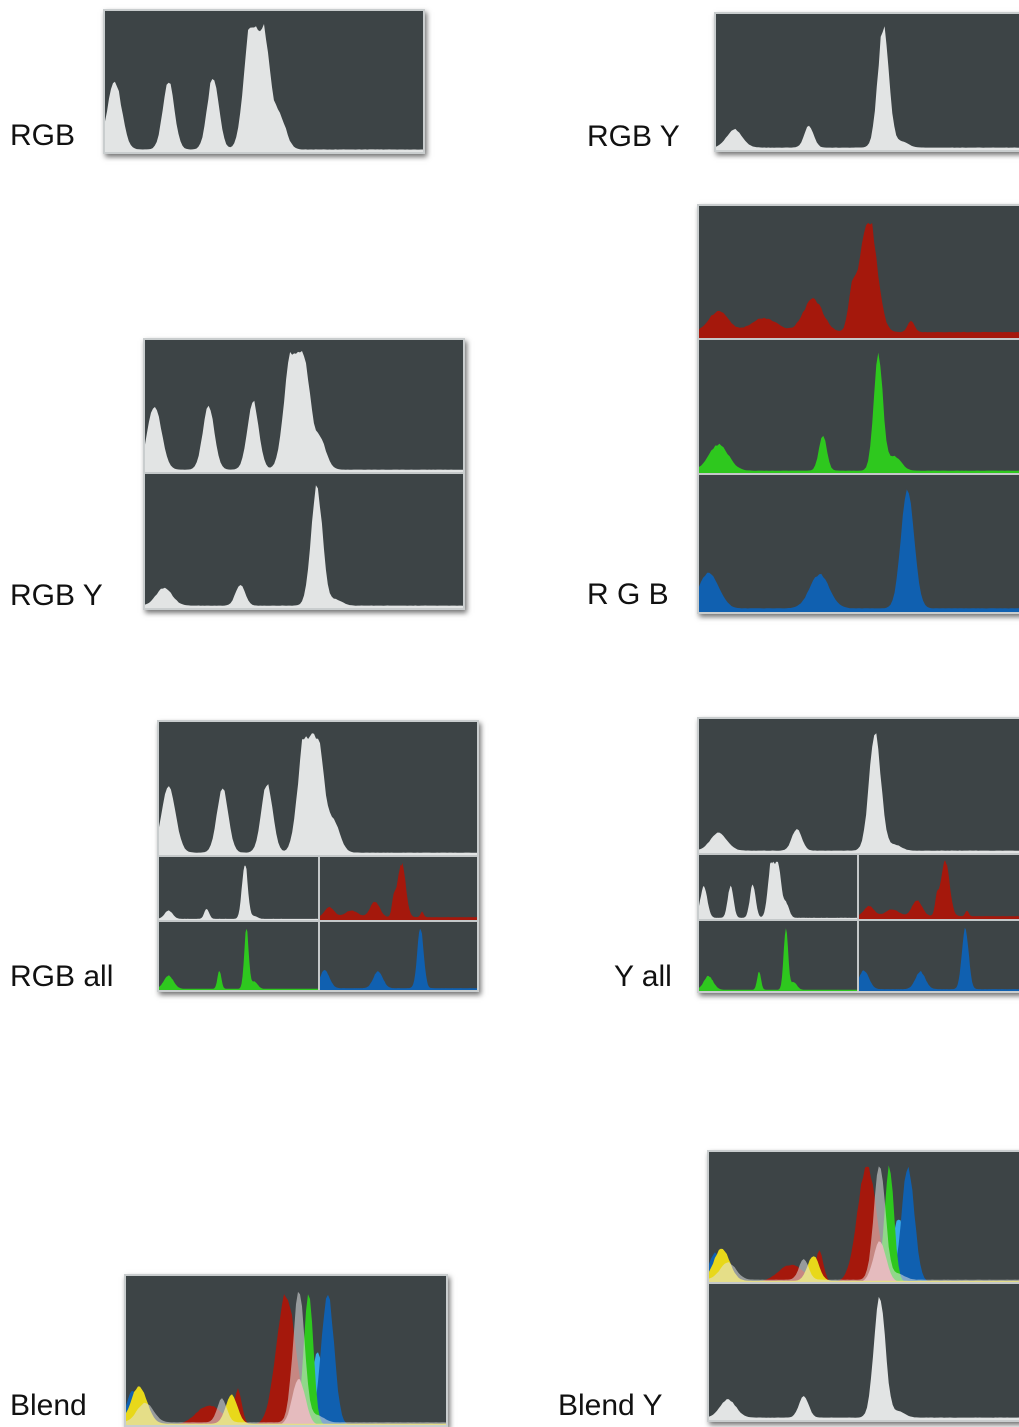  What do you see at coordinates (43, 135) in the screenshot?
I see `label-rgb: RGB` at bounding box center [43, 135].